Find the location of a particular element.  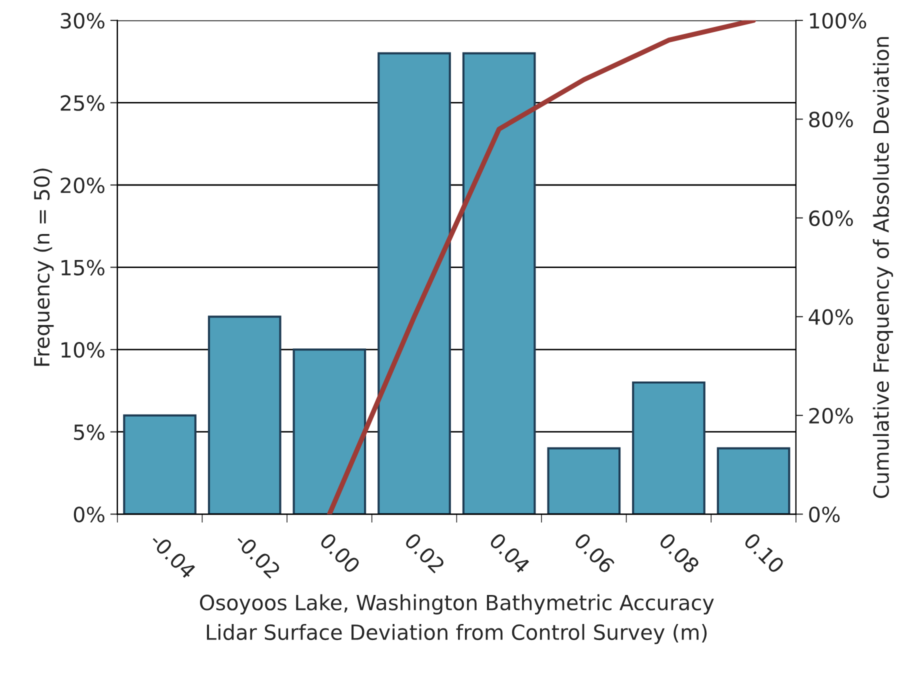

y-tick-label: 30% is located at coordinates (82, 20).